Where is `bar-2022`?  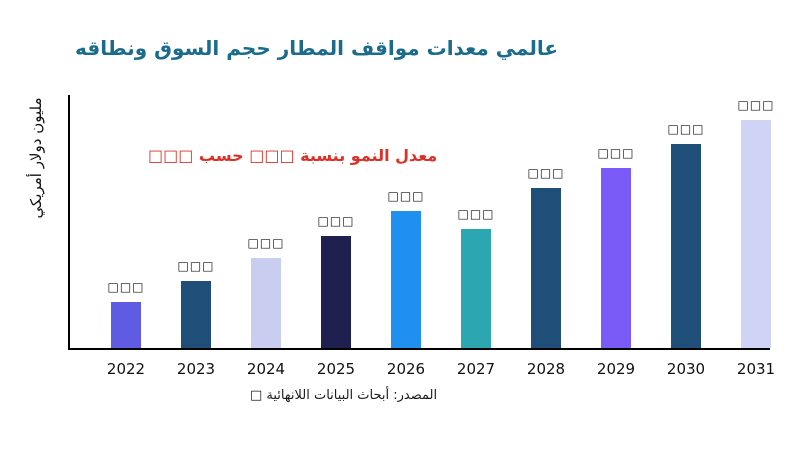
bar-2022 is located at coordinates (126, 325).